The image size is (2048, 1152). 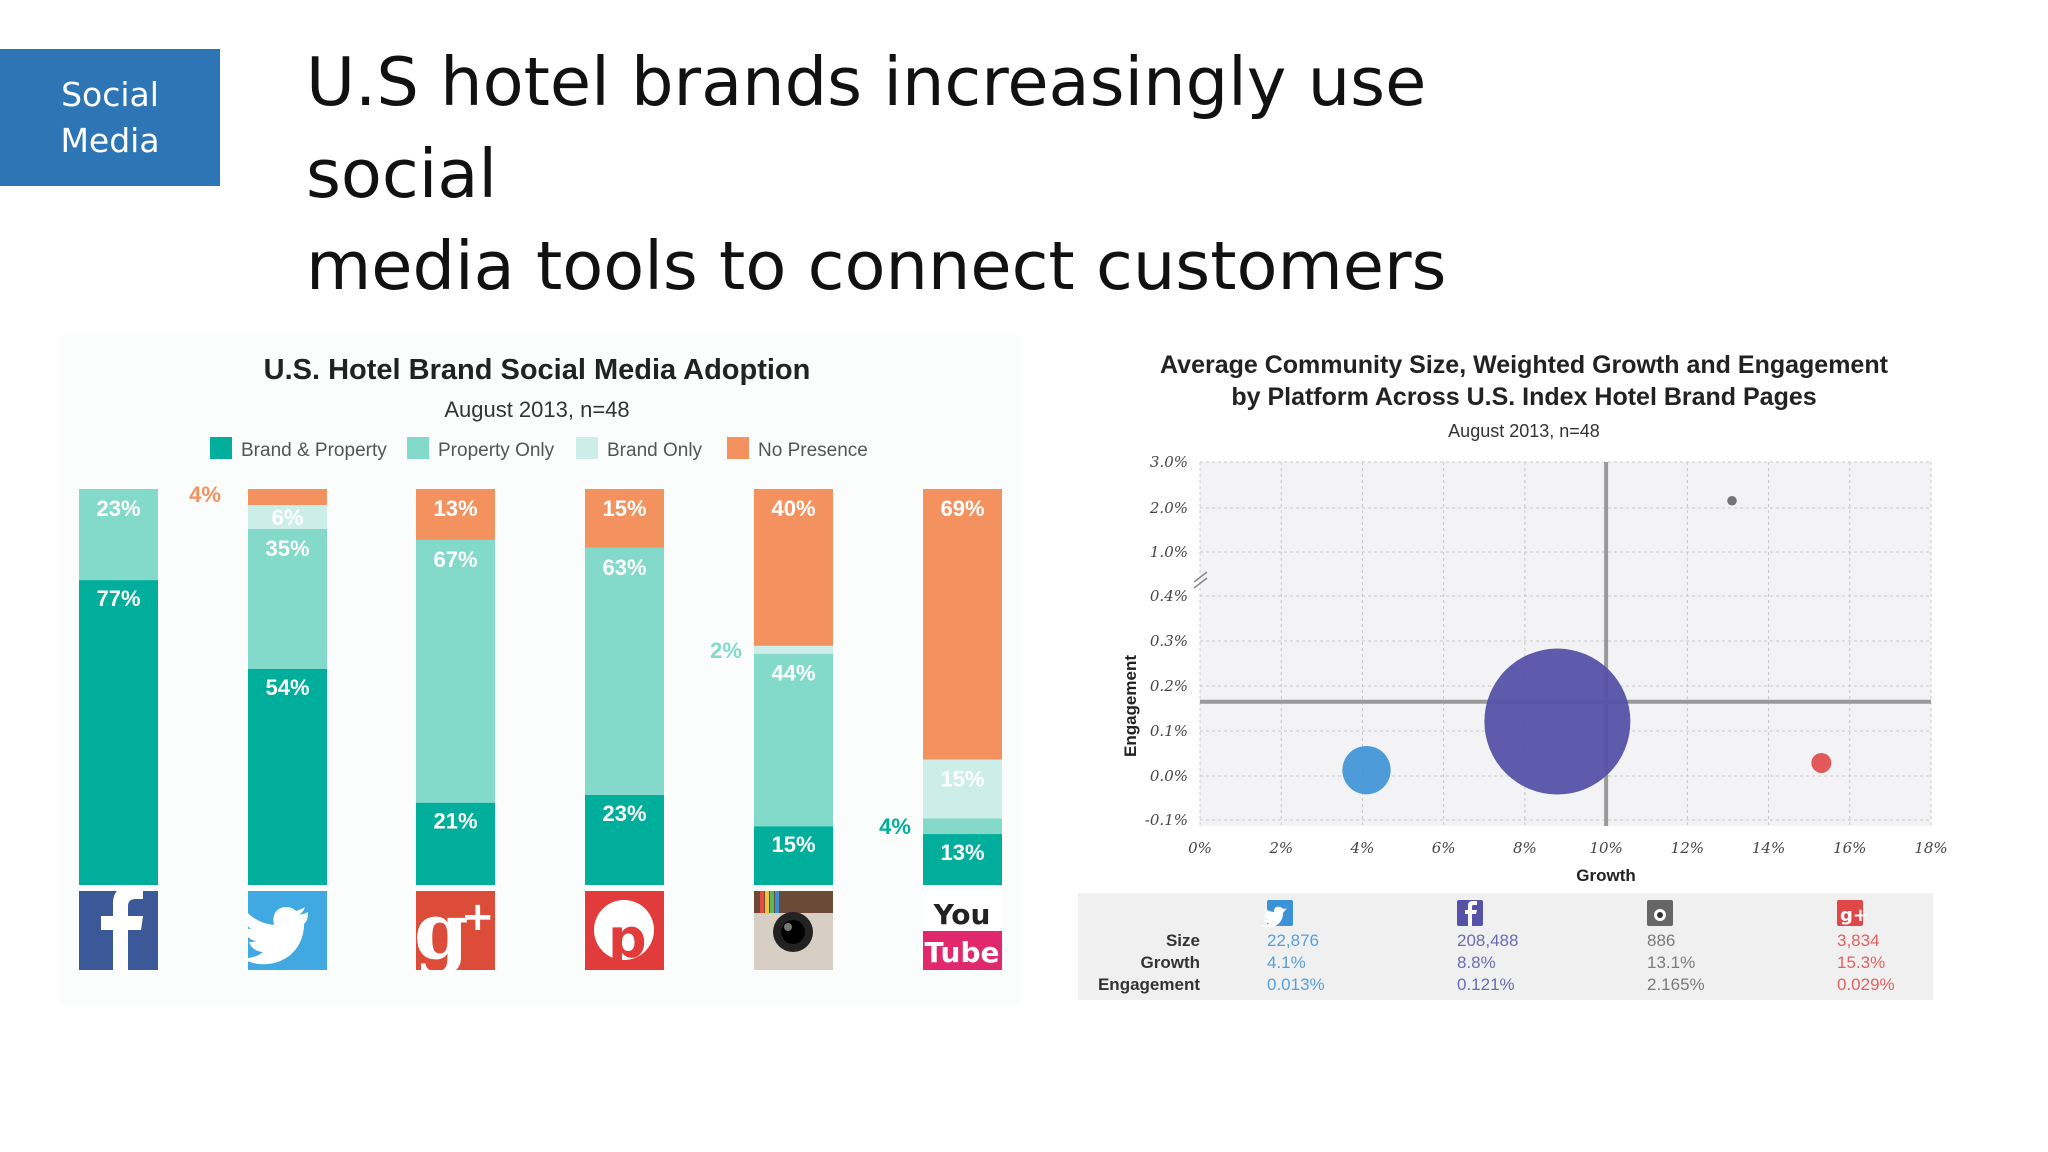 What do you see at coordinates (1171, 962) in the screenshot?
I see `table-row-label: Growth` at bounding box center [1171, 962].